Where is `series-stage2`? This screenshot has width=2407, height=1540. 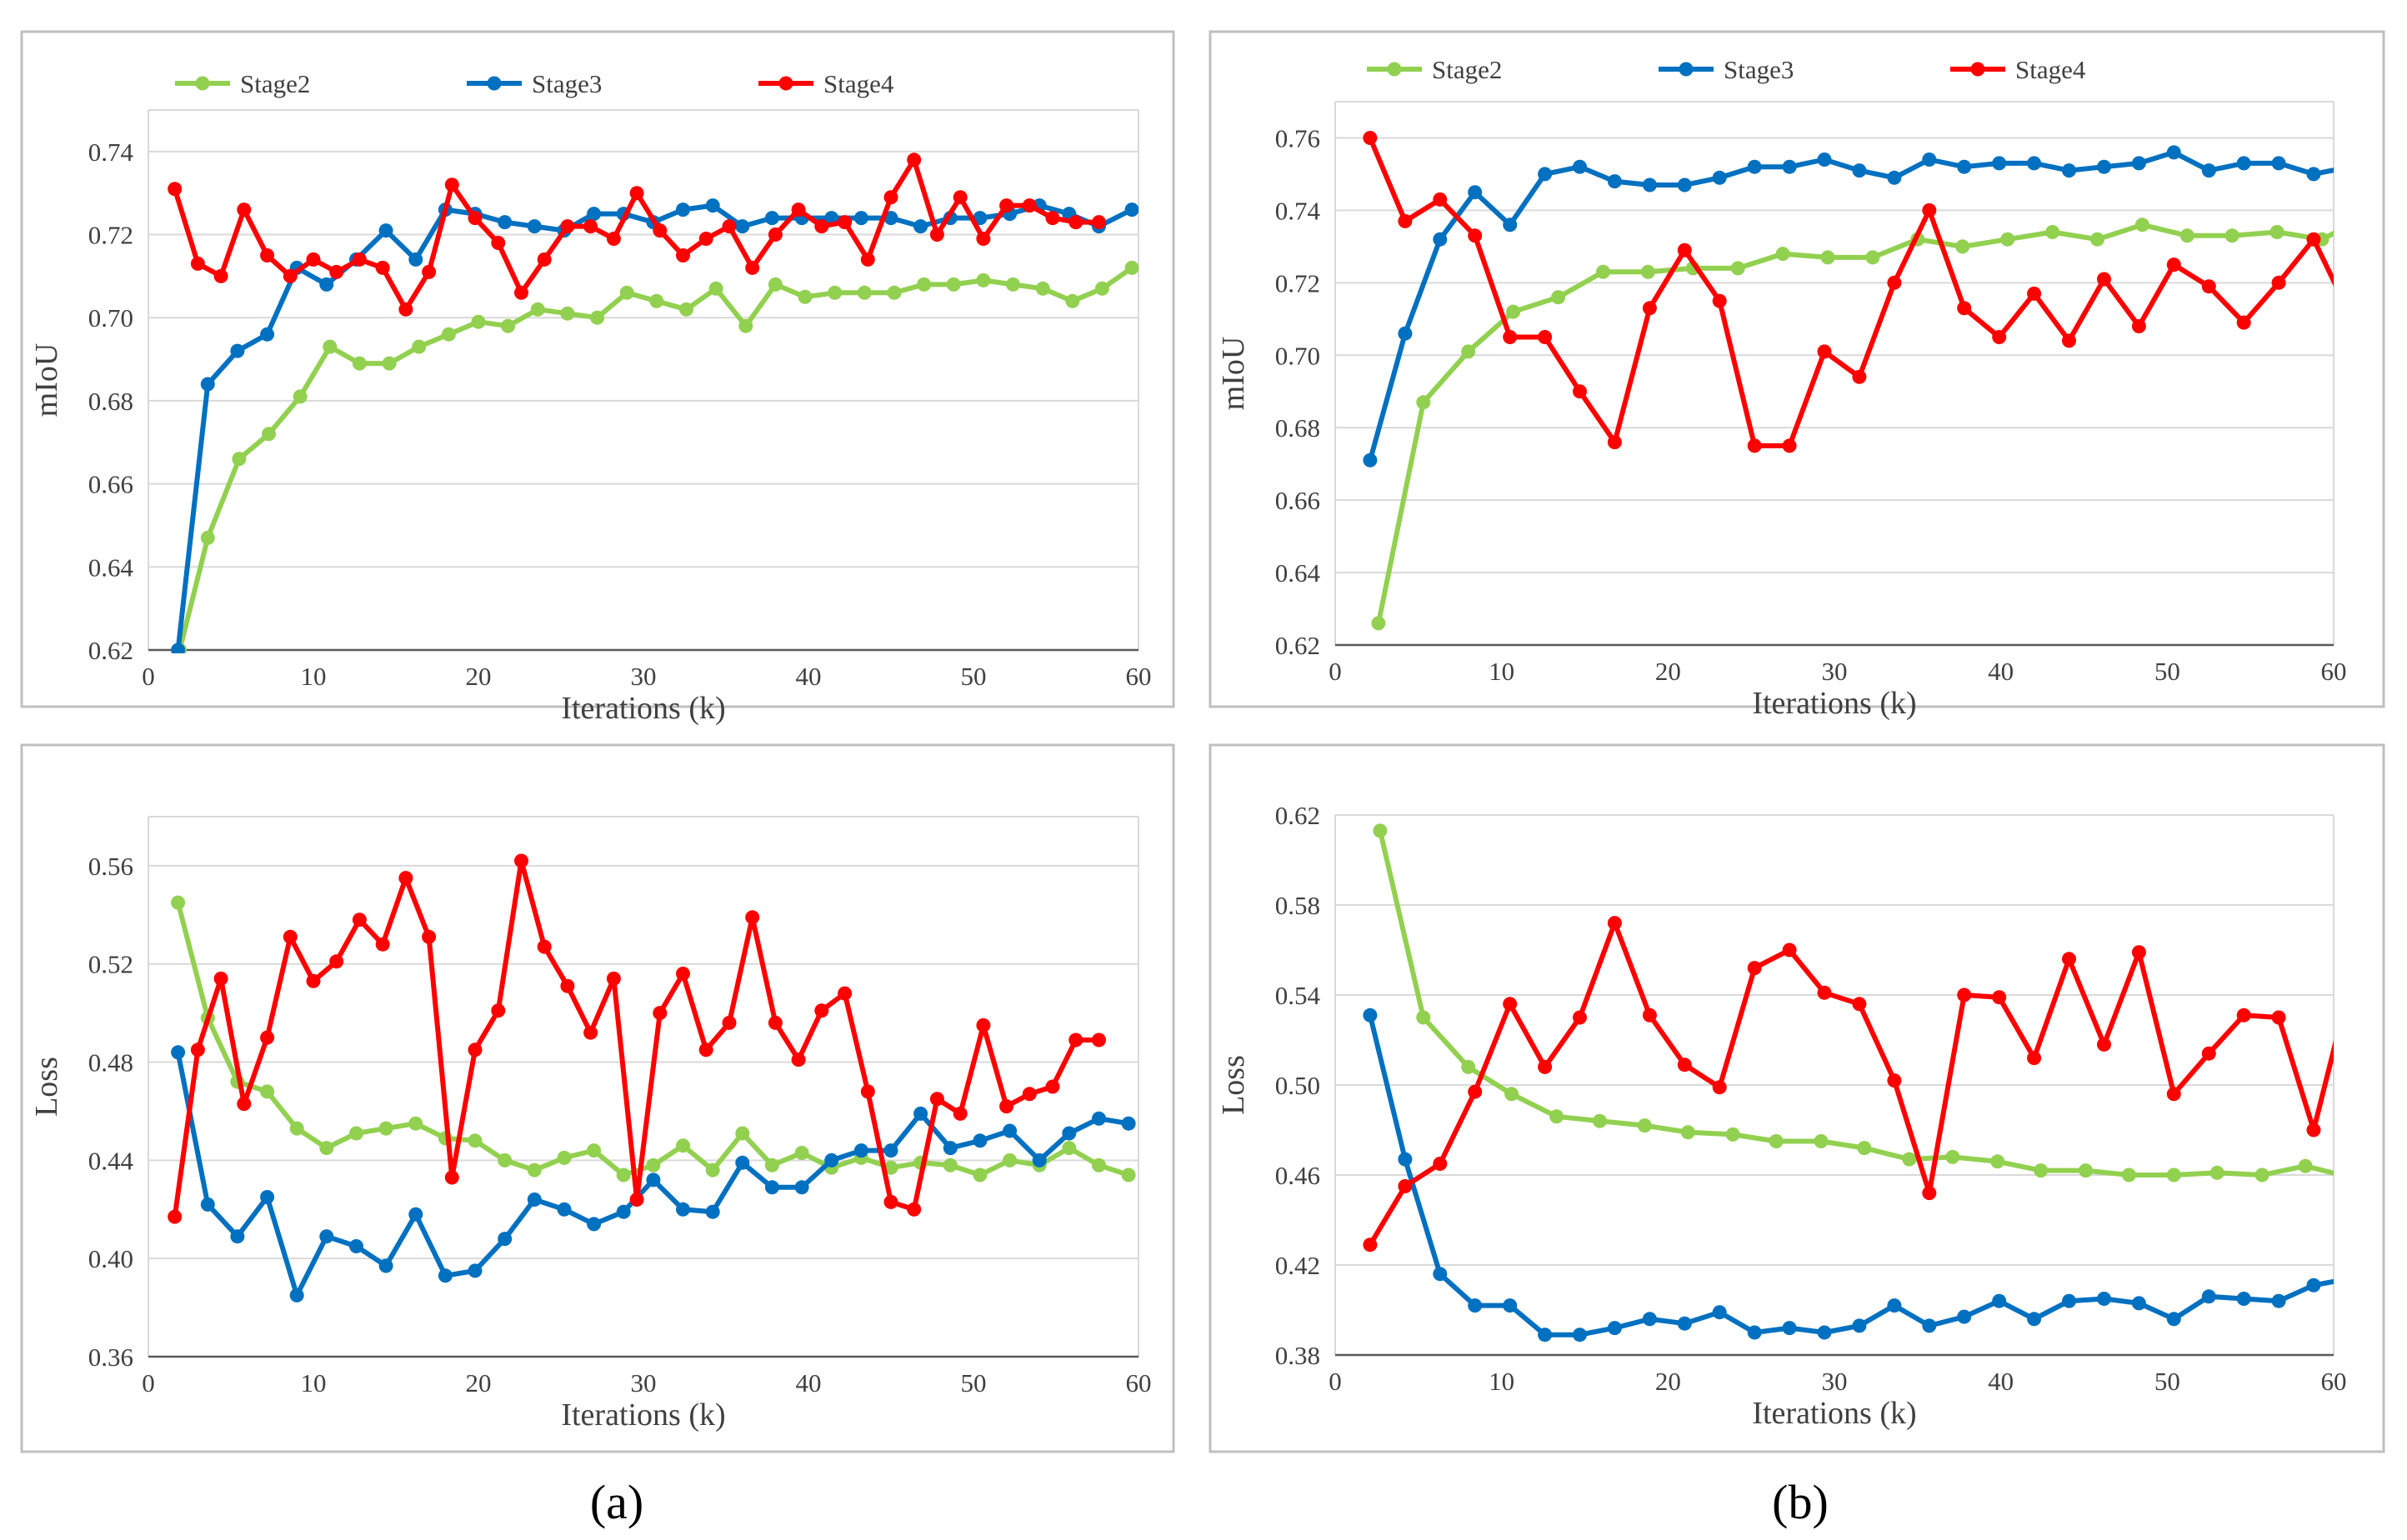
series-stage2 is located at coordinates (1853, 424).